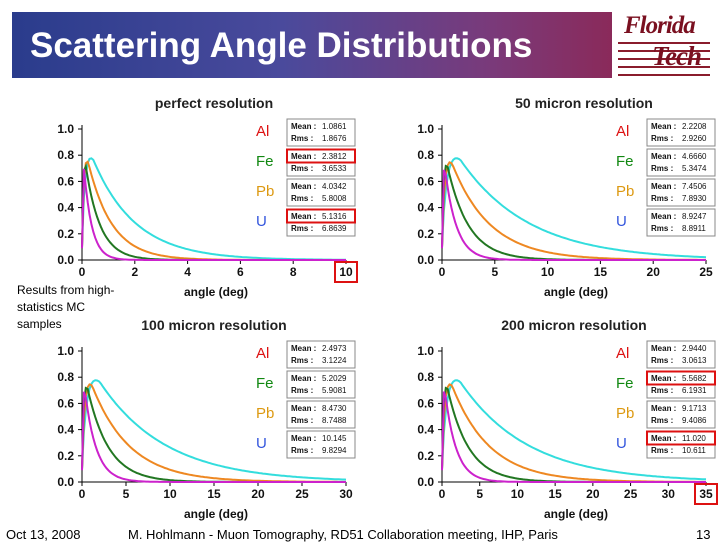 The height and width of the screenshot is (542, 720). What do you see at coordinates (334, 168) in the screenshot?
I see `stats-rms-value: 3.6533` at bounding box center [334, 168].